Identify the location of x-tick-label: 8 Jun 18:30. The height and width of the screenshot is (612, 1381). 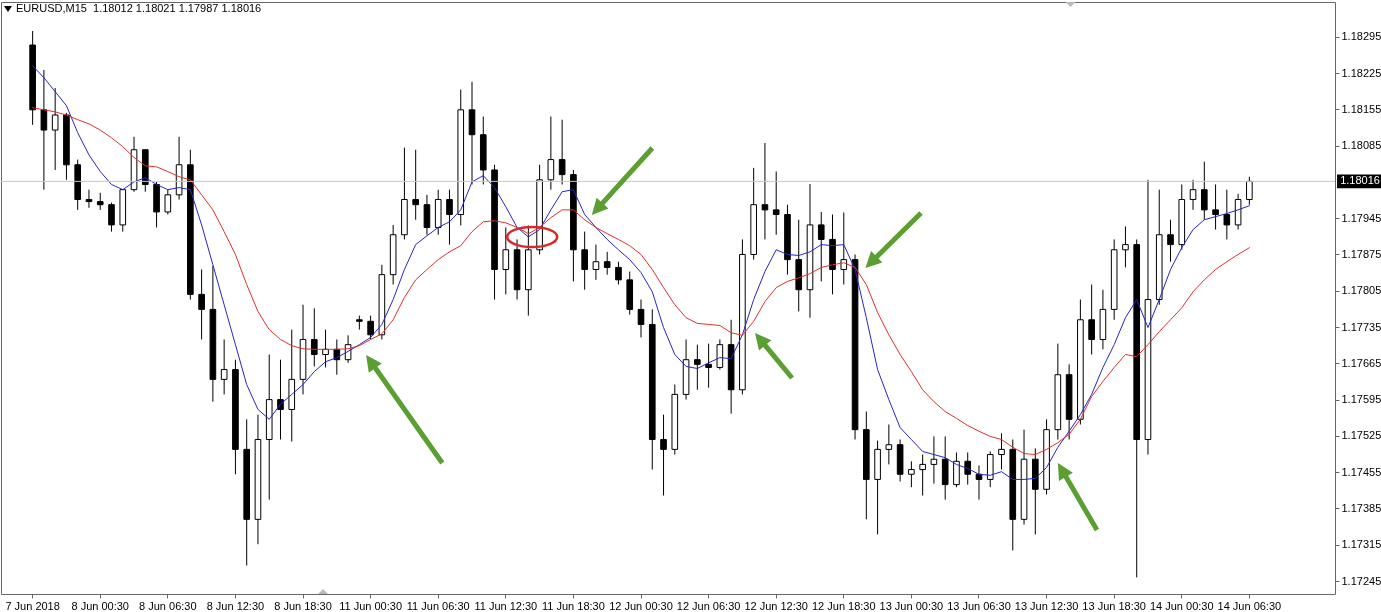
(303, 605).